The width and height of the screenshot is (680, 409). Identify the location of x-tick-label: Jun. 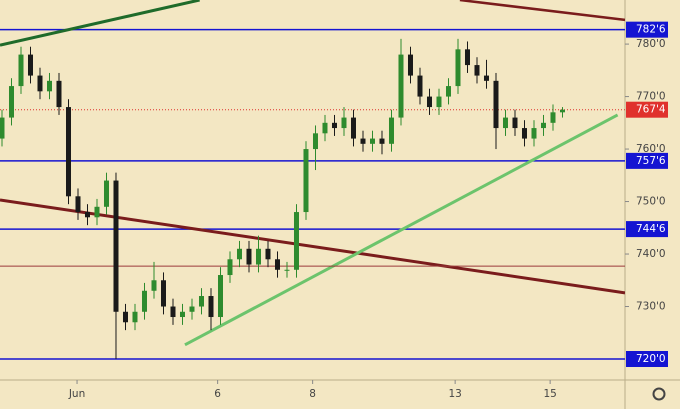
(76, 394).